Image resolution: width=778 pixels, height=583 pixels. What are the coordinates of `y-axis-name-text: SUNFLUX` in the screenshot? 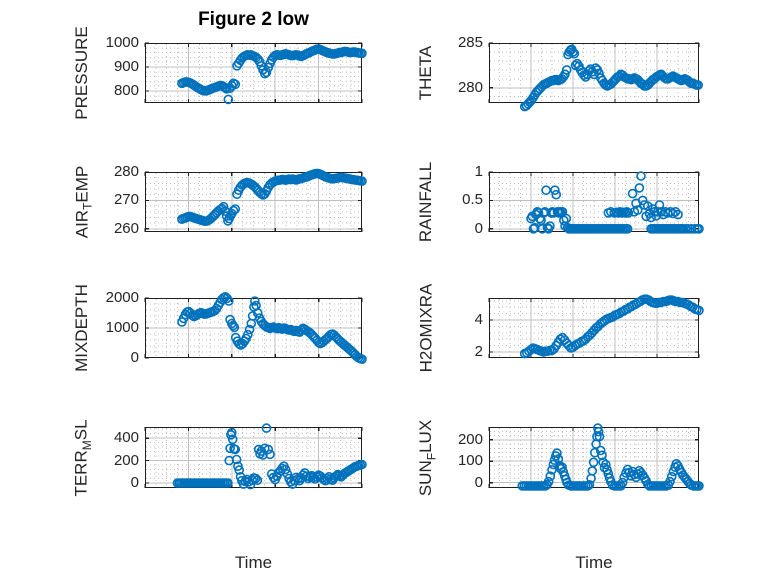 It's located at (427, 457).